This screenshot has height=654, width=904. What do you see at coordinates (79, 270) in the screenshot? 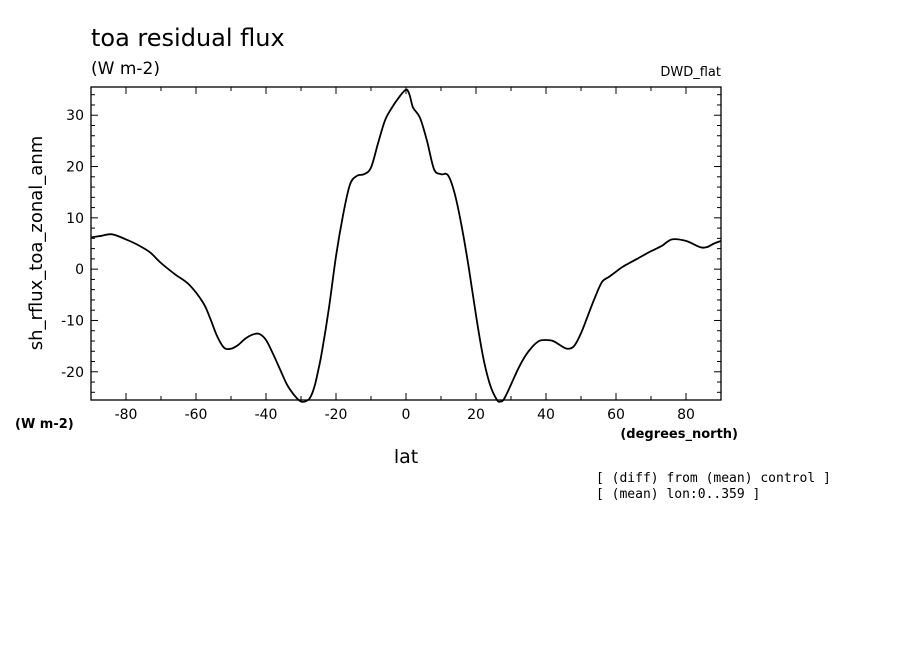
I see `y-tick-label: 0` at bounding box center [79, 270].